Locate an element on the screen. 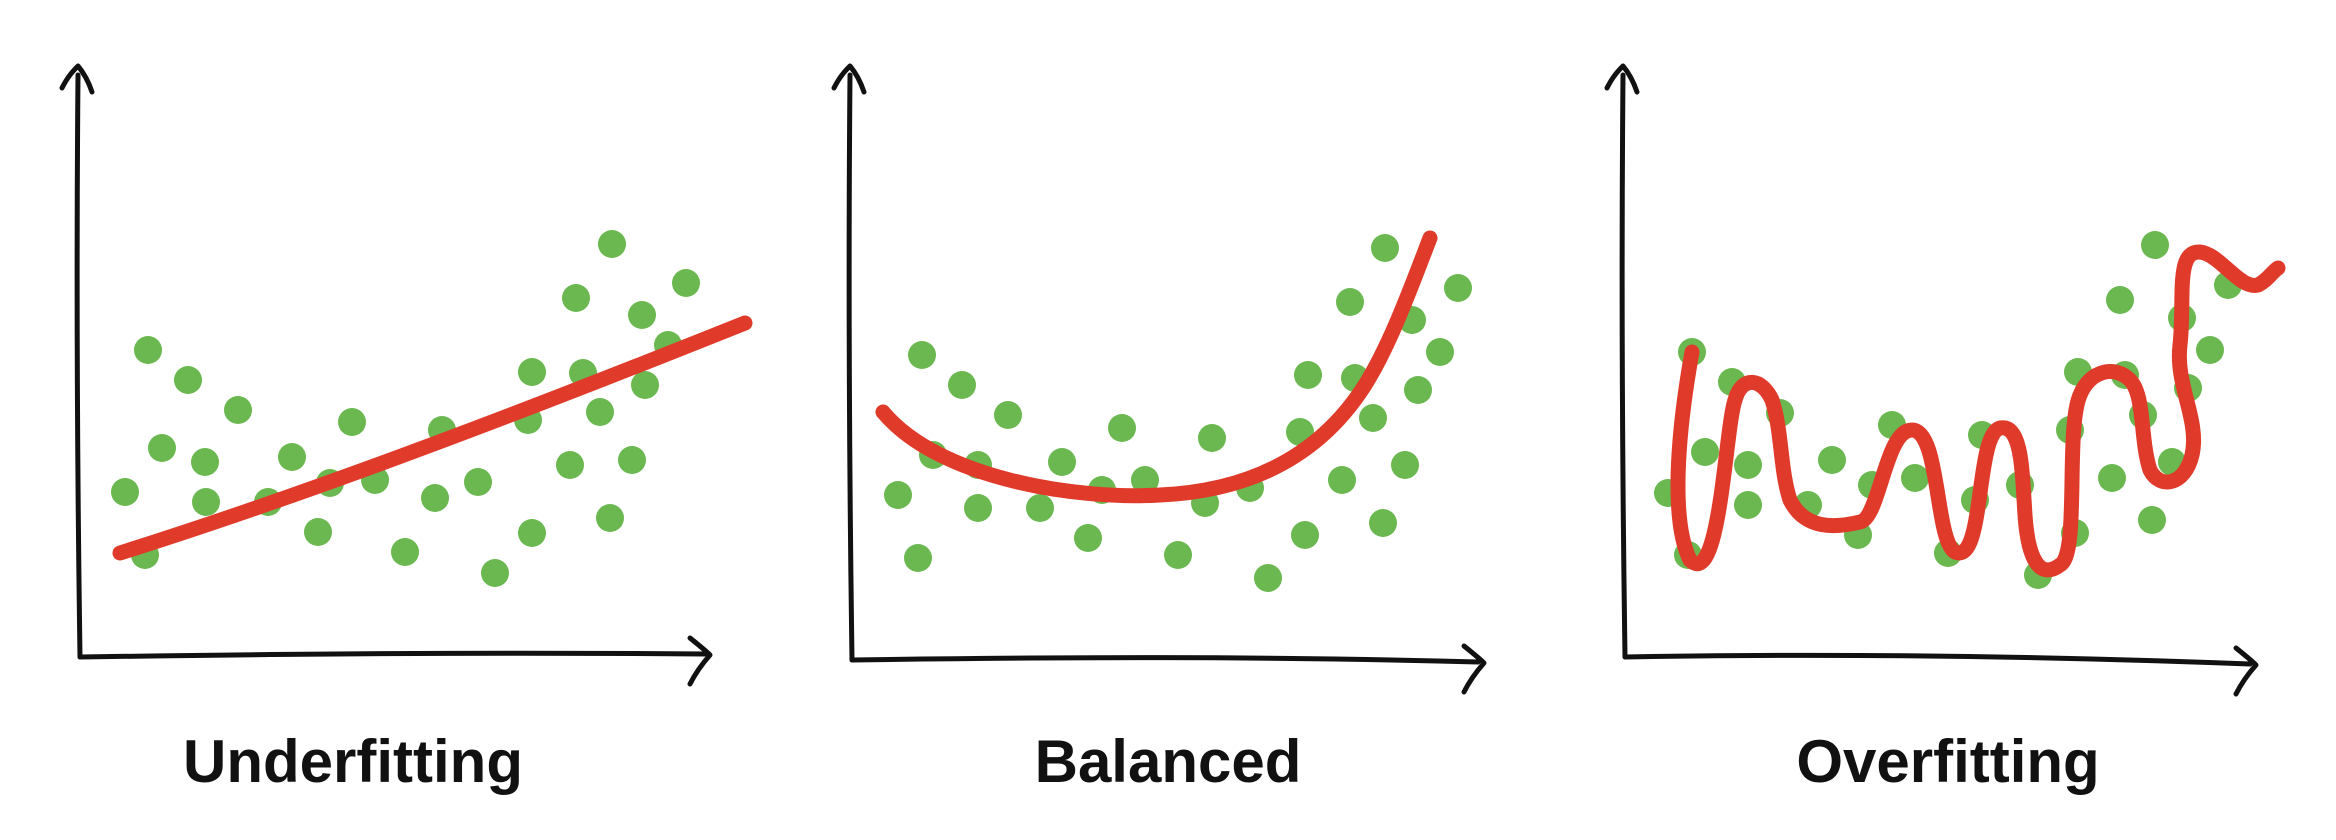 The image size is (2336, 840). y-axis-underfitting is located at coordinates (77, 361).